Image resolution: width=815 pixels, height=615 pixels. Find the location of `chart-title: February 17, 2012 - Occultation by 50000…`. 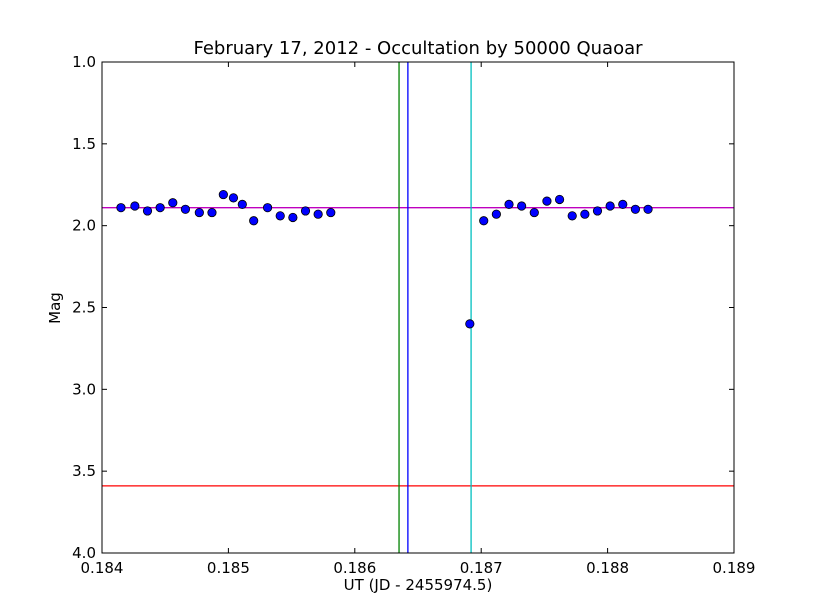

chart-title: February 17, 2012 - Occultation by 50000… is located at coordinates (418, 48).